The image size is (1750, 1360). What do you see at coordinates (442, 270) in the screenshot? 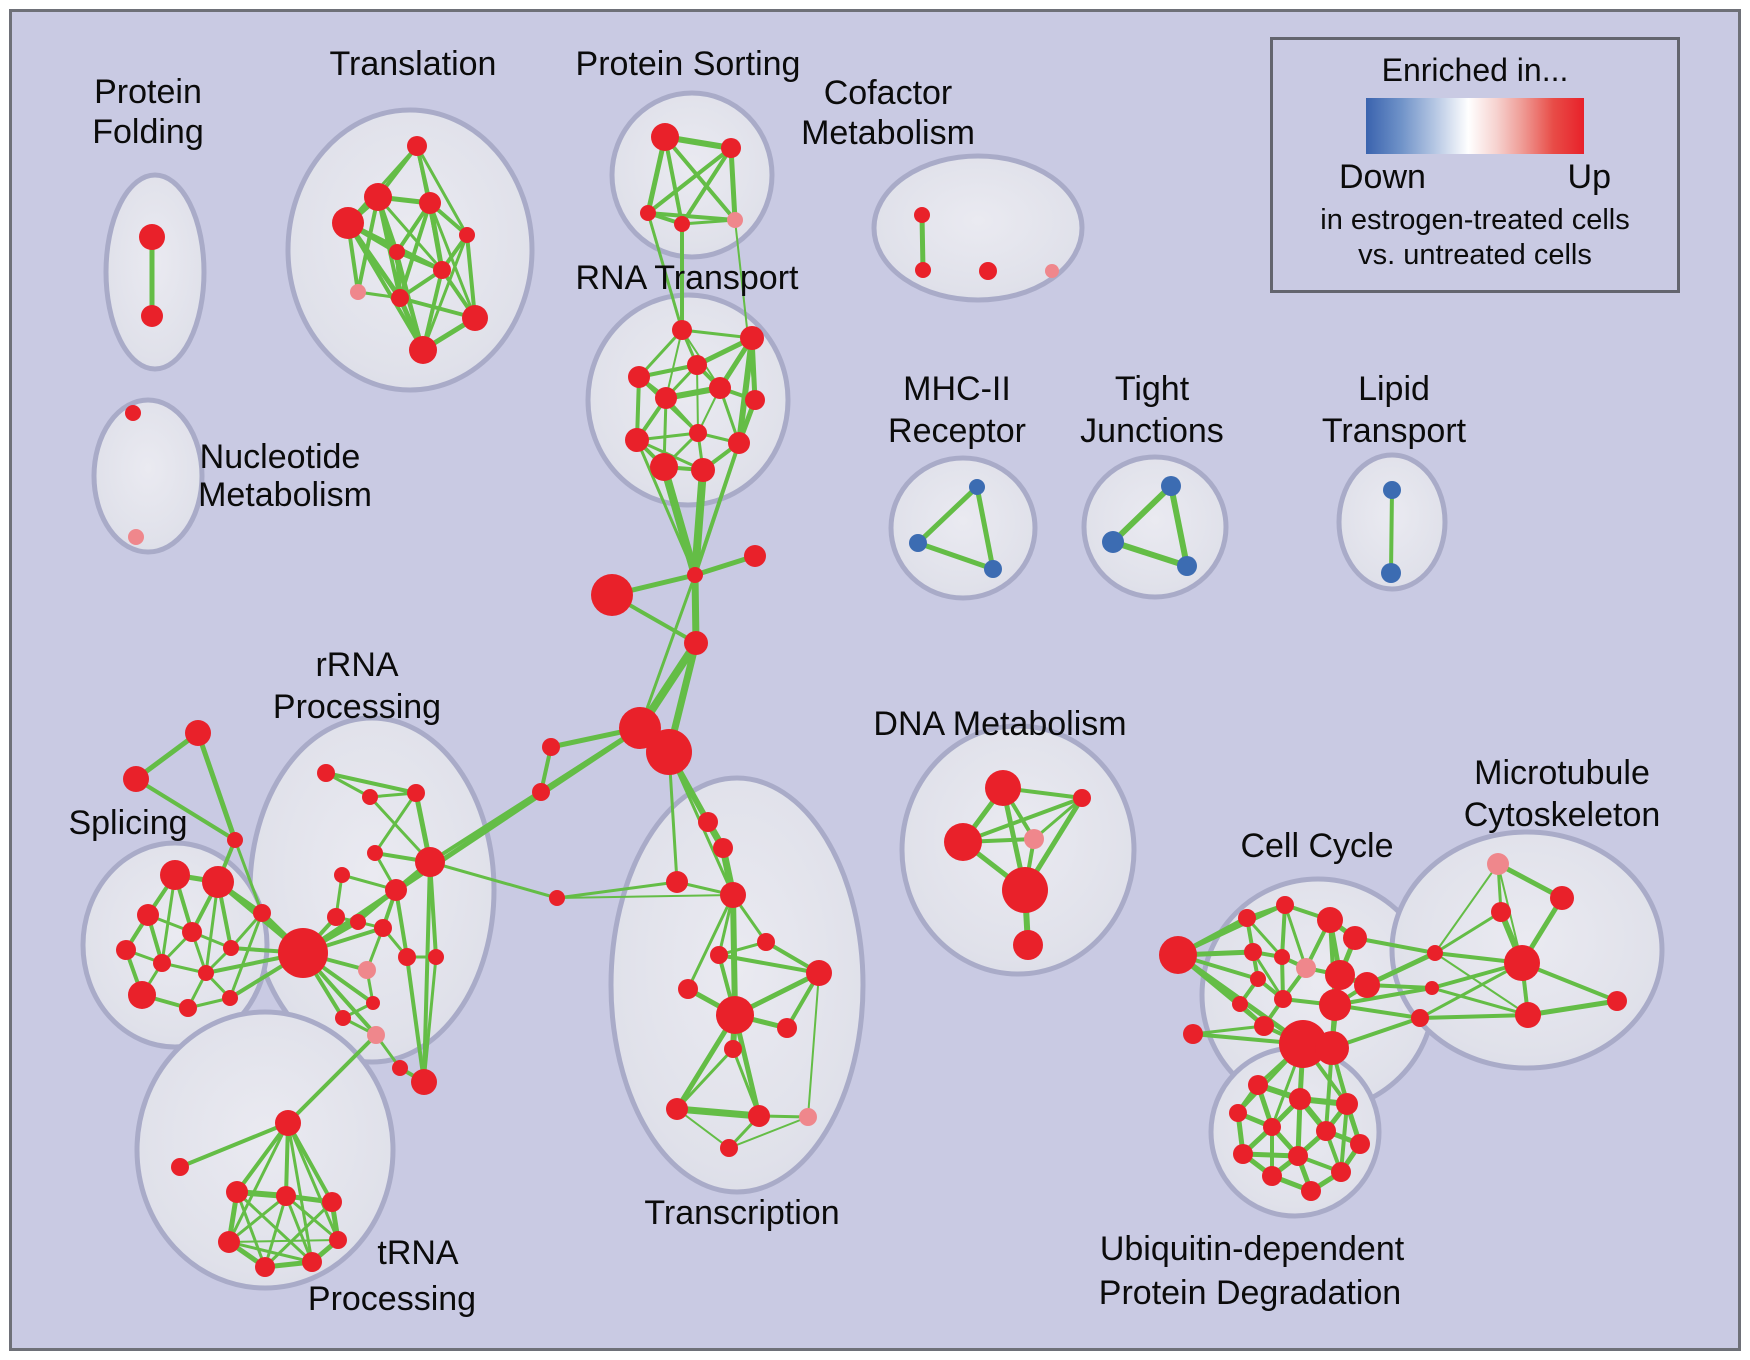
I see `node-t7` at bounding box center [442, 270].